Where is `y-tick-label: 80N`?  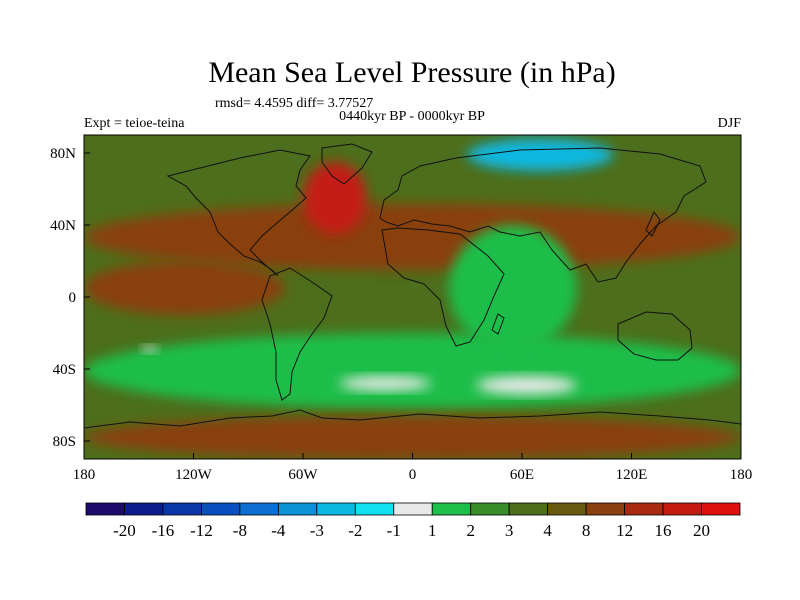
y-tick-label: 80N is located at coordinates (63, 154).